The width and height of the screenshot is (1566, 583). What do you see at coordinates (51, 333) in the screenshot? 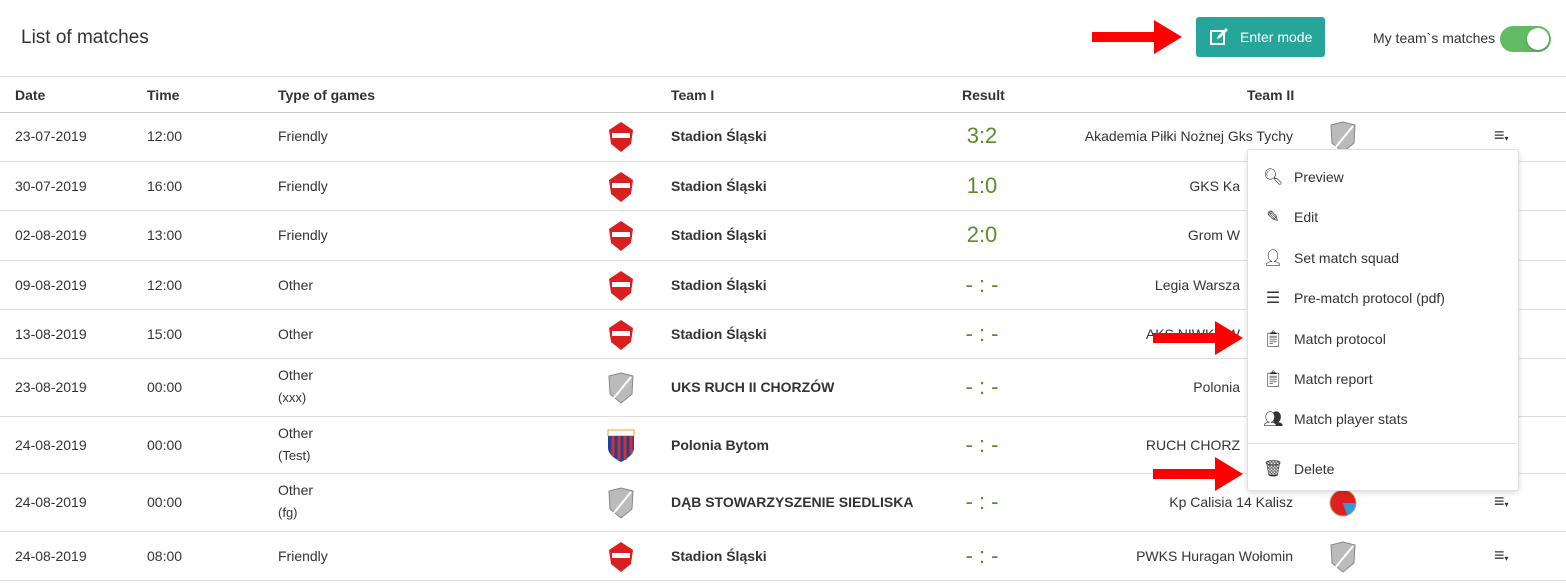
I see `match-date: 13-08-2019` at bounding box center [51, 333].